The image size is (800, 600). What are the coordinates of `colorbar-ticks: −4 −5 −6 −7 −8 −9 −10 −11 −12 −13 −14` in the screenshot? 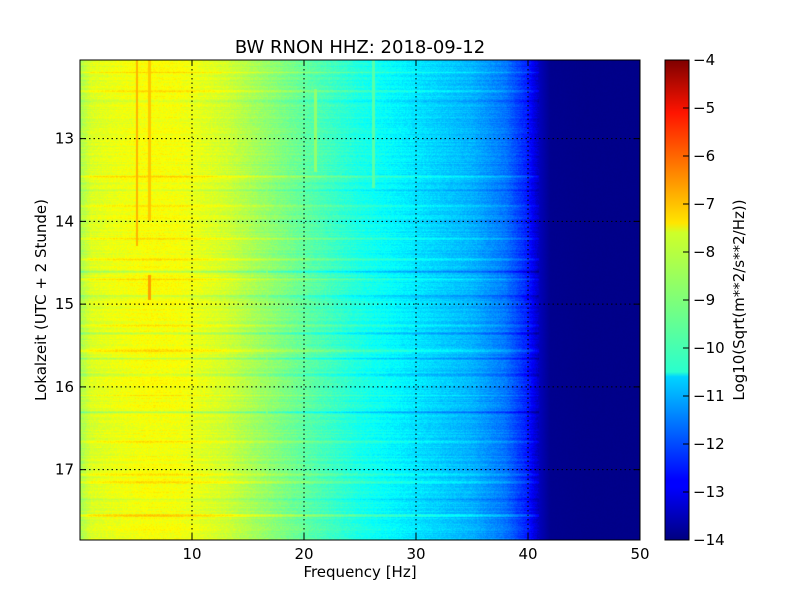 It's located at (704, 300).